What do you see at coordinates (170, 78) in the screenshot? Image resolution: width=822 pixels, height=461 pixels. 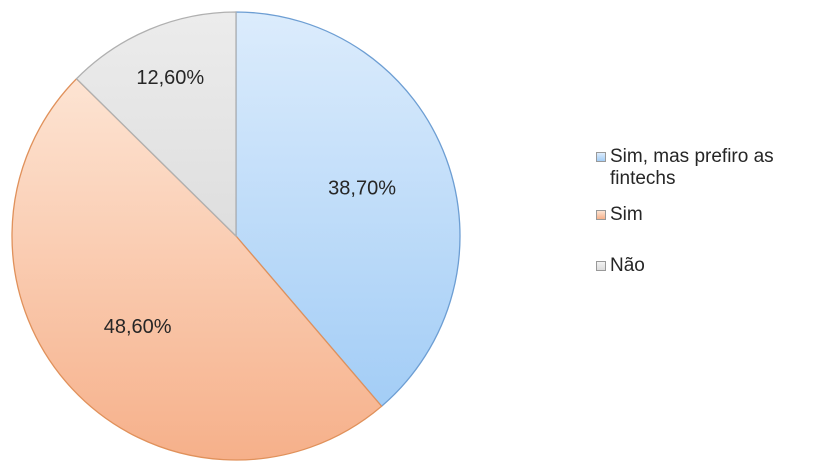 I see `data-label: 12,60%` at bounding box center [170, 78].